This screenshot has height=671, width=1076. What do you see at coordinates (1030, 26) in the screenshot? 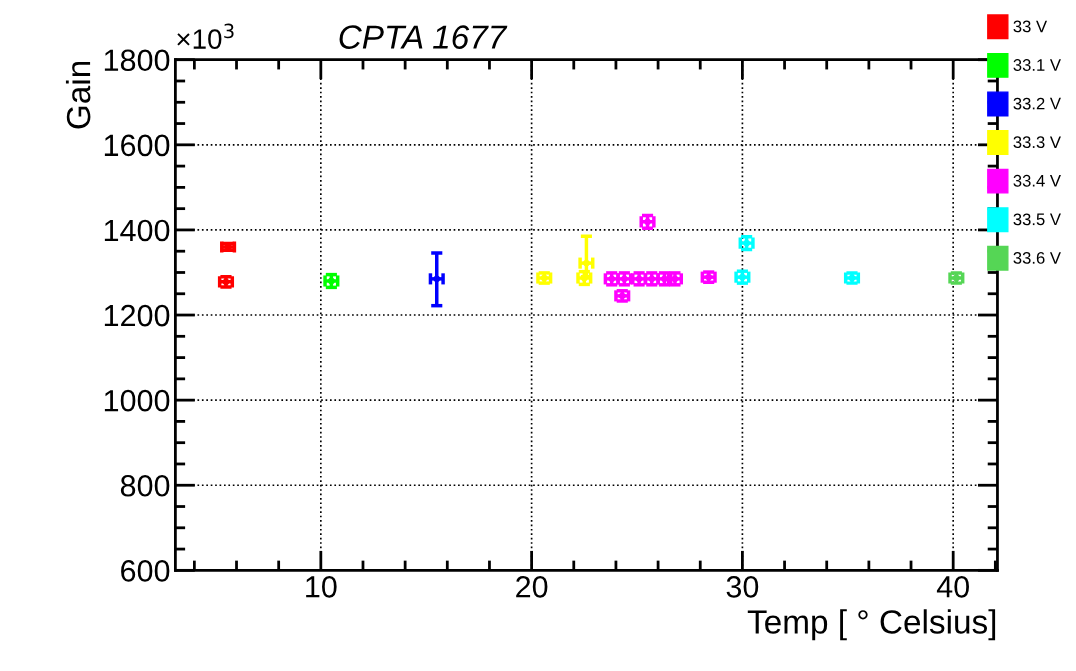
I see `legend-label: 33 V` at bounding box center [1030, 26].